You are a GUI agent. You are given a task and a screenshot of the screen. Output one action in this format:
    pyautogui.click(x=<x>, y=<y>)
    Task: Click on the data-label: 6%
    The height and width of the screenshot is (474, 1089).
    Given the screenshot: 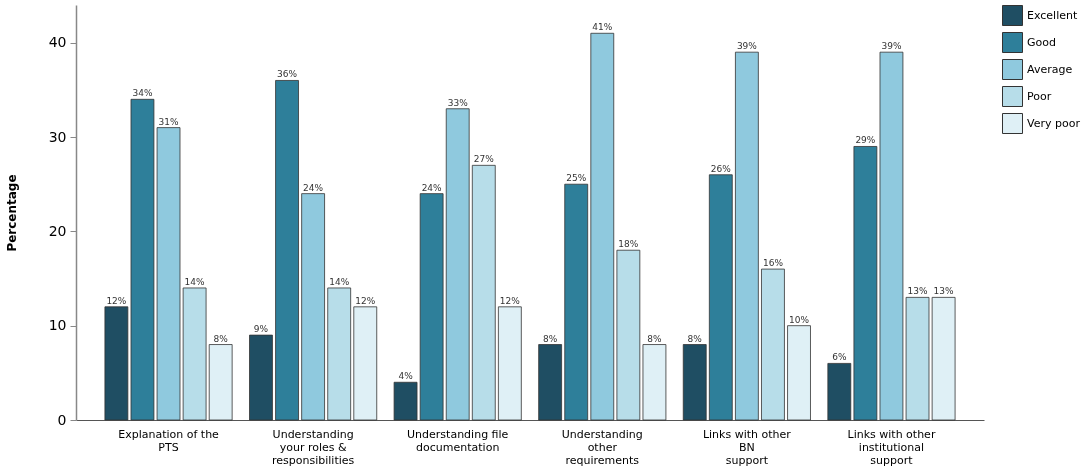 What is the action you would take?
    pyautogui.click(x=839, y=357)
    